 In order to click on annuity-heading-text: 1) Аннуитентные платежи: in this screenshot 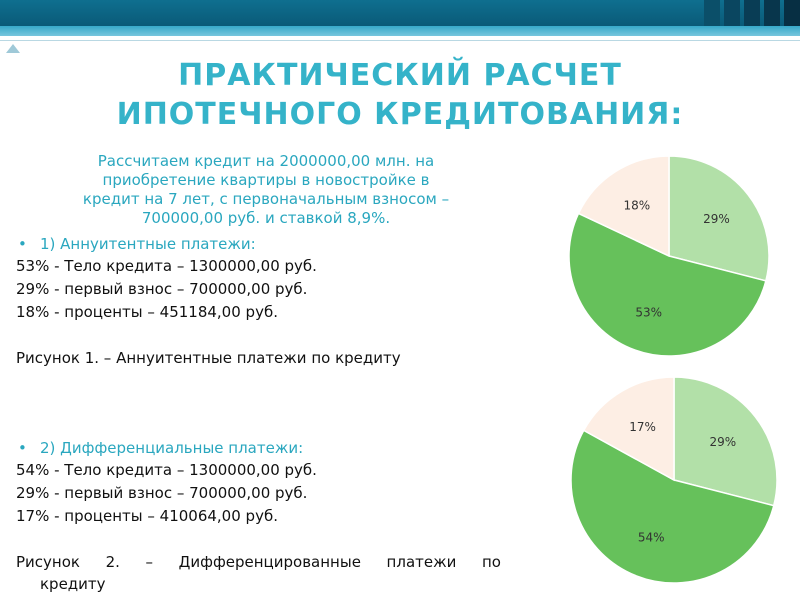, I will do `click(148, 244)`.